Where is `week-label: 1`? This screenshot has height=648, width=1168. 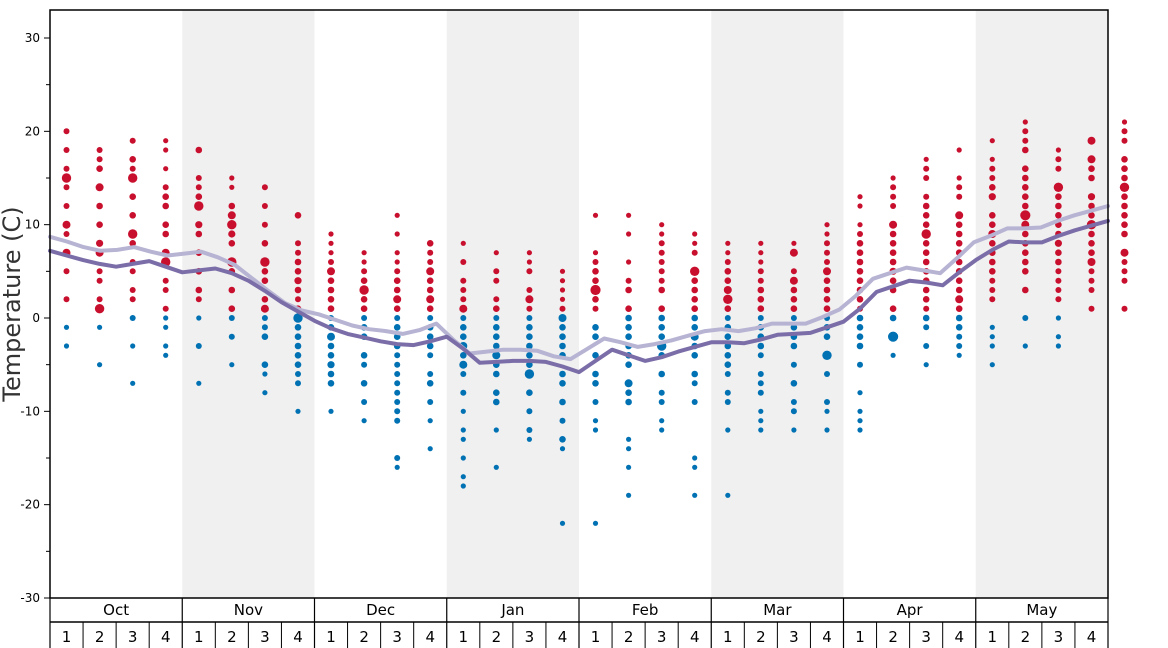 week-label: 1 is located at coordinates (464, 637).